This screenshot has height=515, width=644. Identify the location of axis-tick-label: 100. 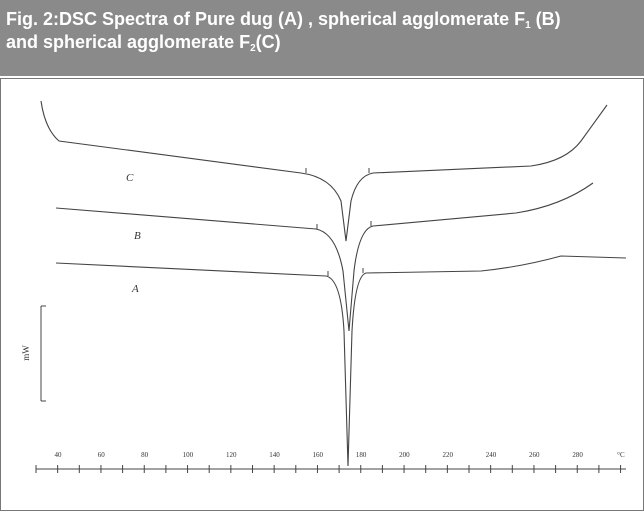
(188, 455).